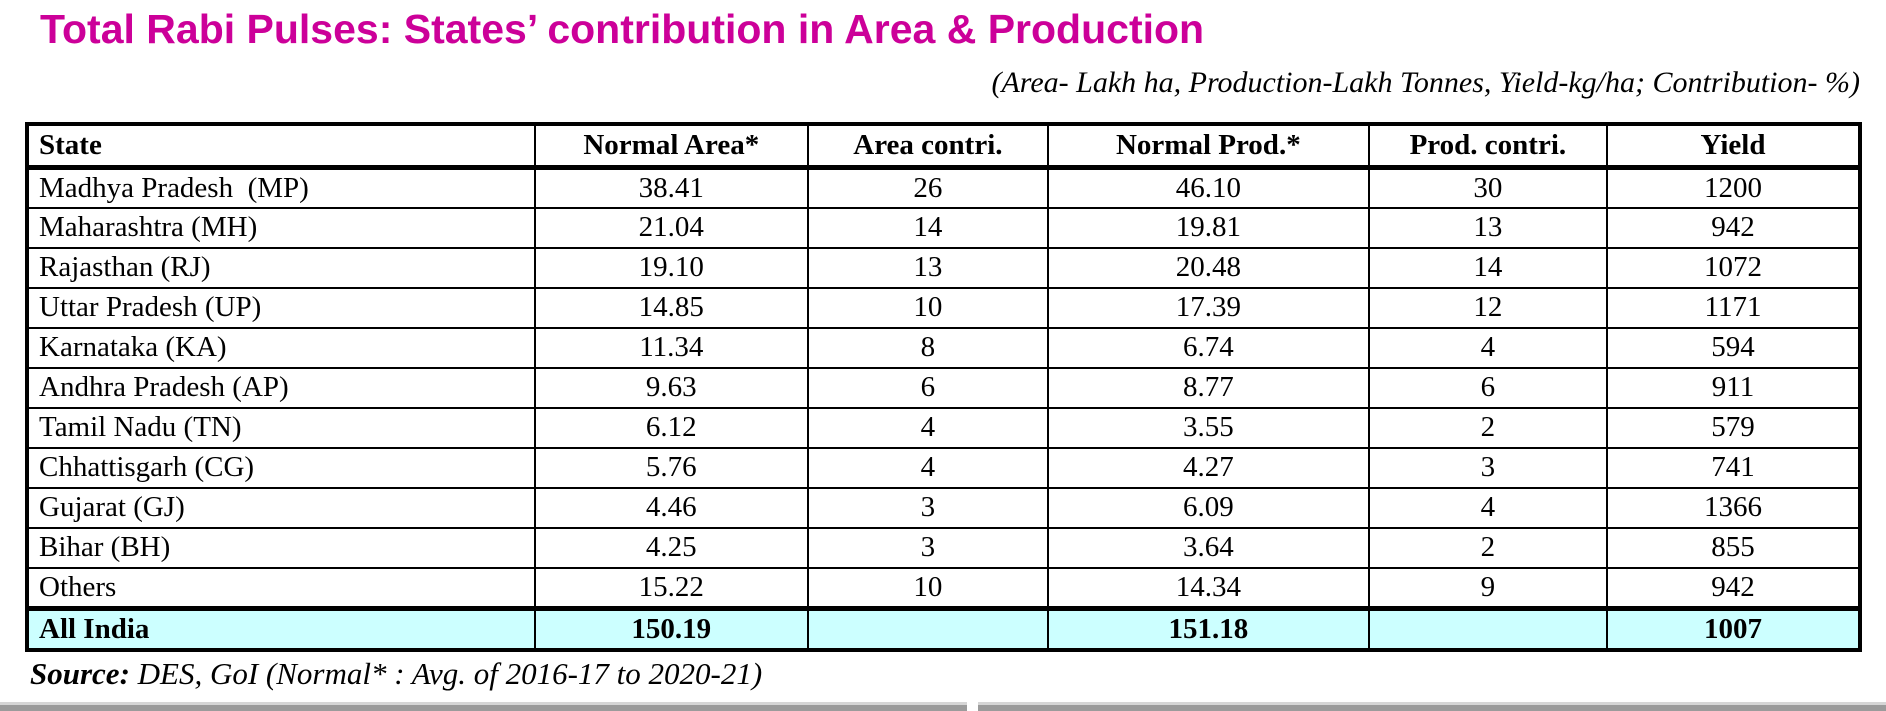 The image size is (1886, 711). What do you see at coordinates (671, 467) in the screenshot?
I see `normal-area-cell: 5.76` at bounding box center [671, 467].